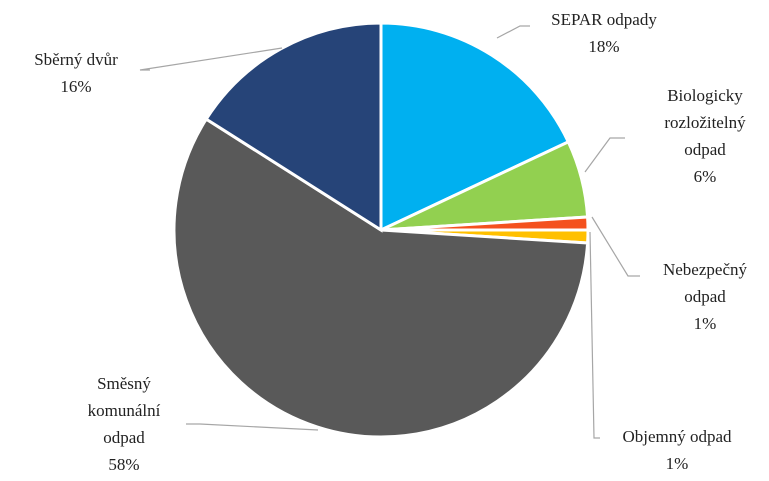 This screenshot has width=769, height=481. Describe the element at coordinates (475, 127) in the screenshot. I see `pie-slice` at that location.